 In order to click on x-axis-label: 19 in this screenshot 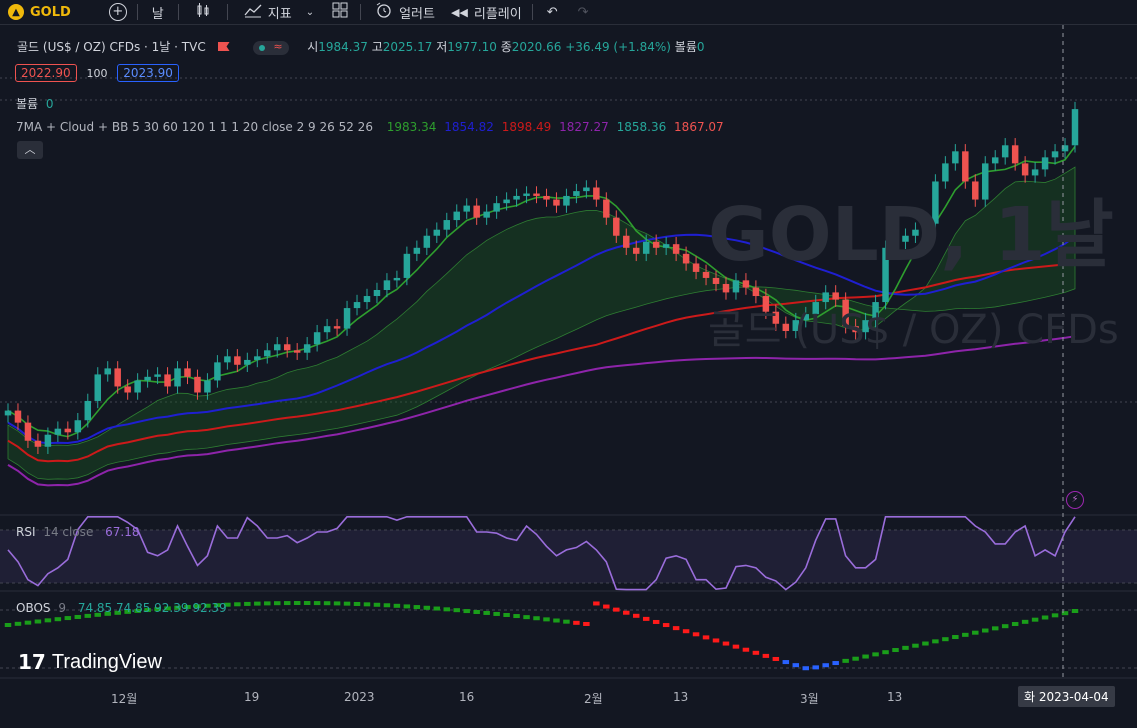, I will do `click(252, 697)`.